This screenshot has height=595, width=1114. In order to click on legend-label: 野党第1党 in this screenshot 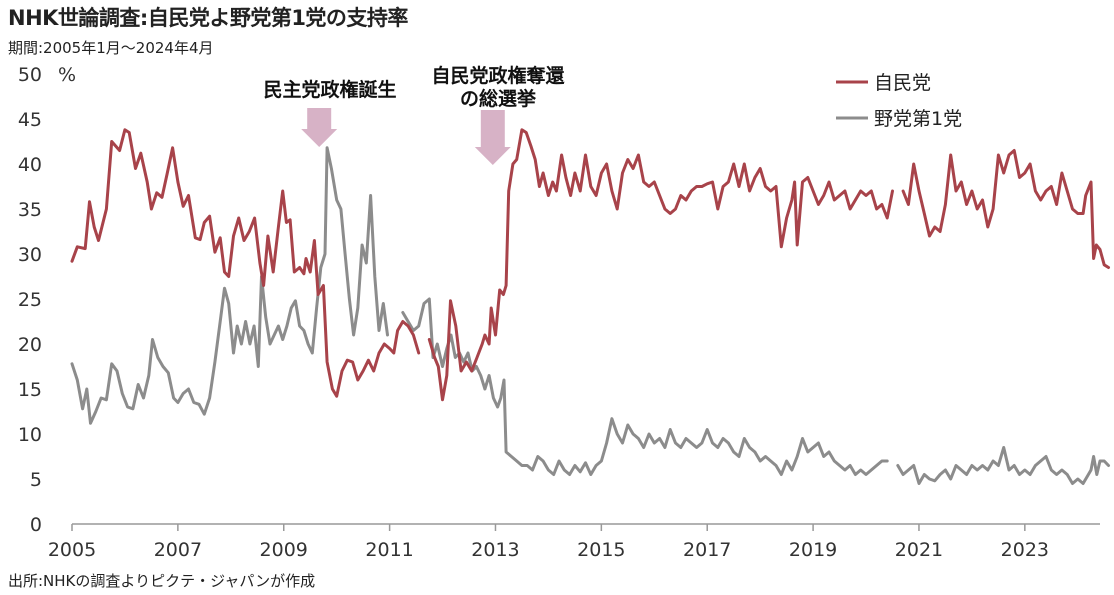, I will do `click(918, 119)`.